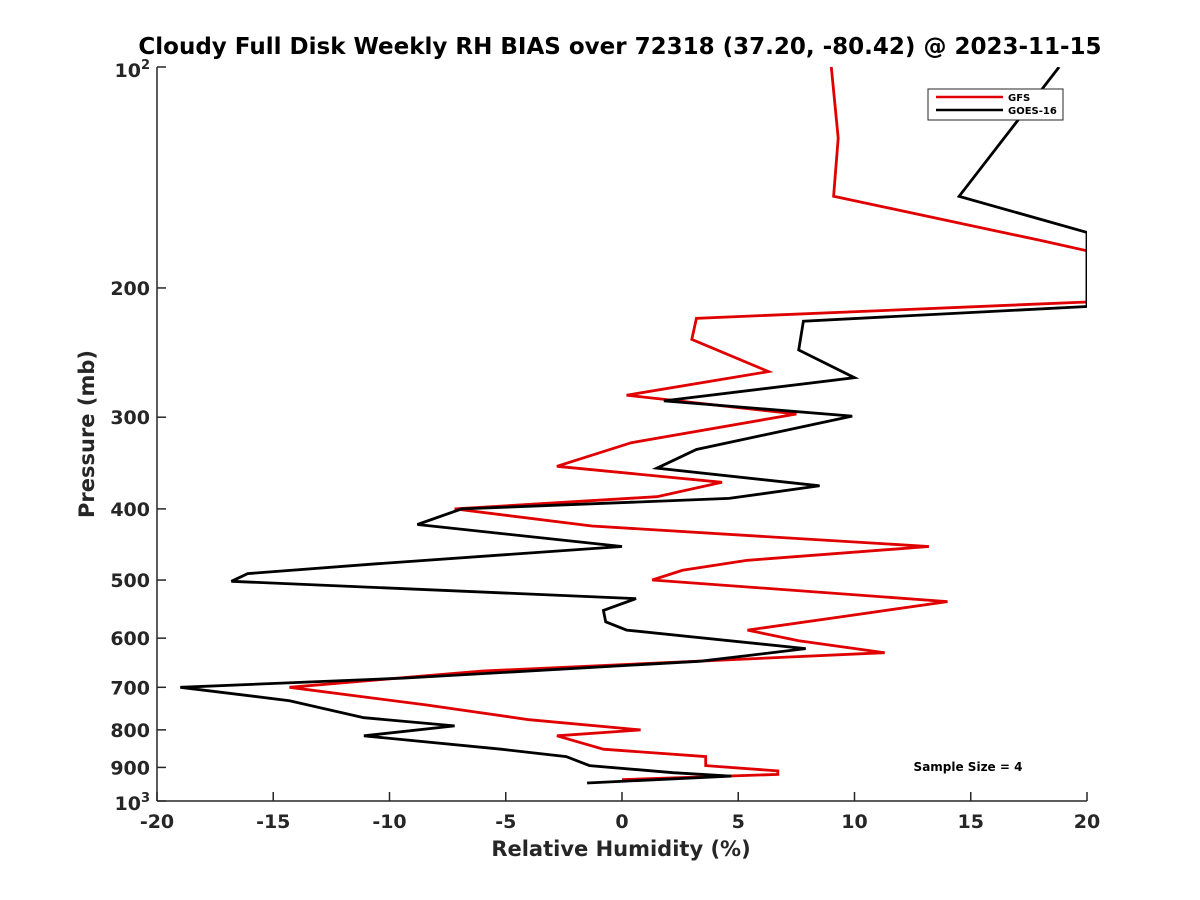  Describe the element at coordinates (505, 822) in the screenshot. I see `x-tick-label: -5` at that location.